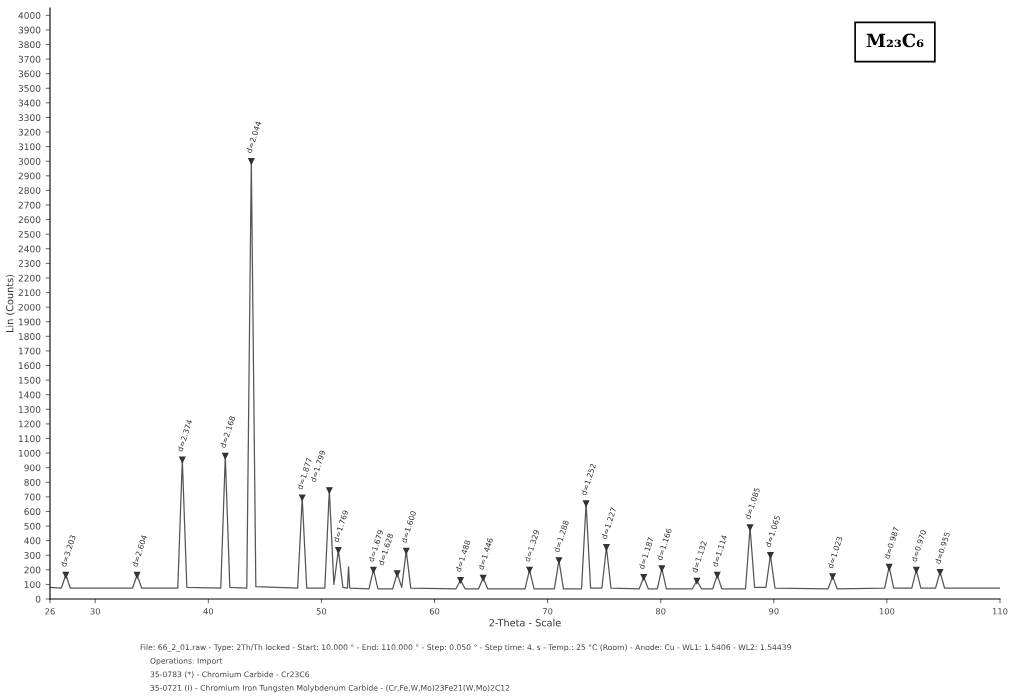 This screenshot has width=1018, height=699. I want to click on y-tick-label: 2100, so click(29, 293).